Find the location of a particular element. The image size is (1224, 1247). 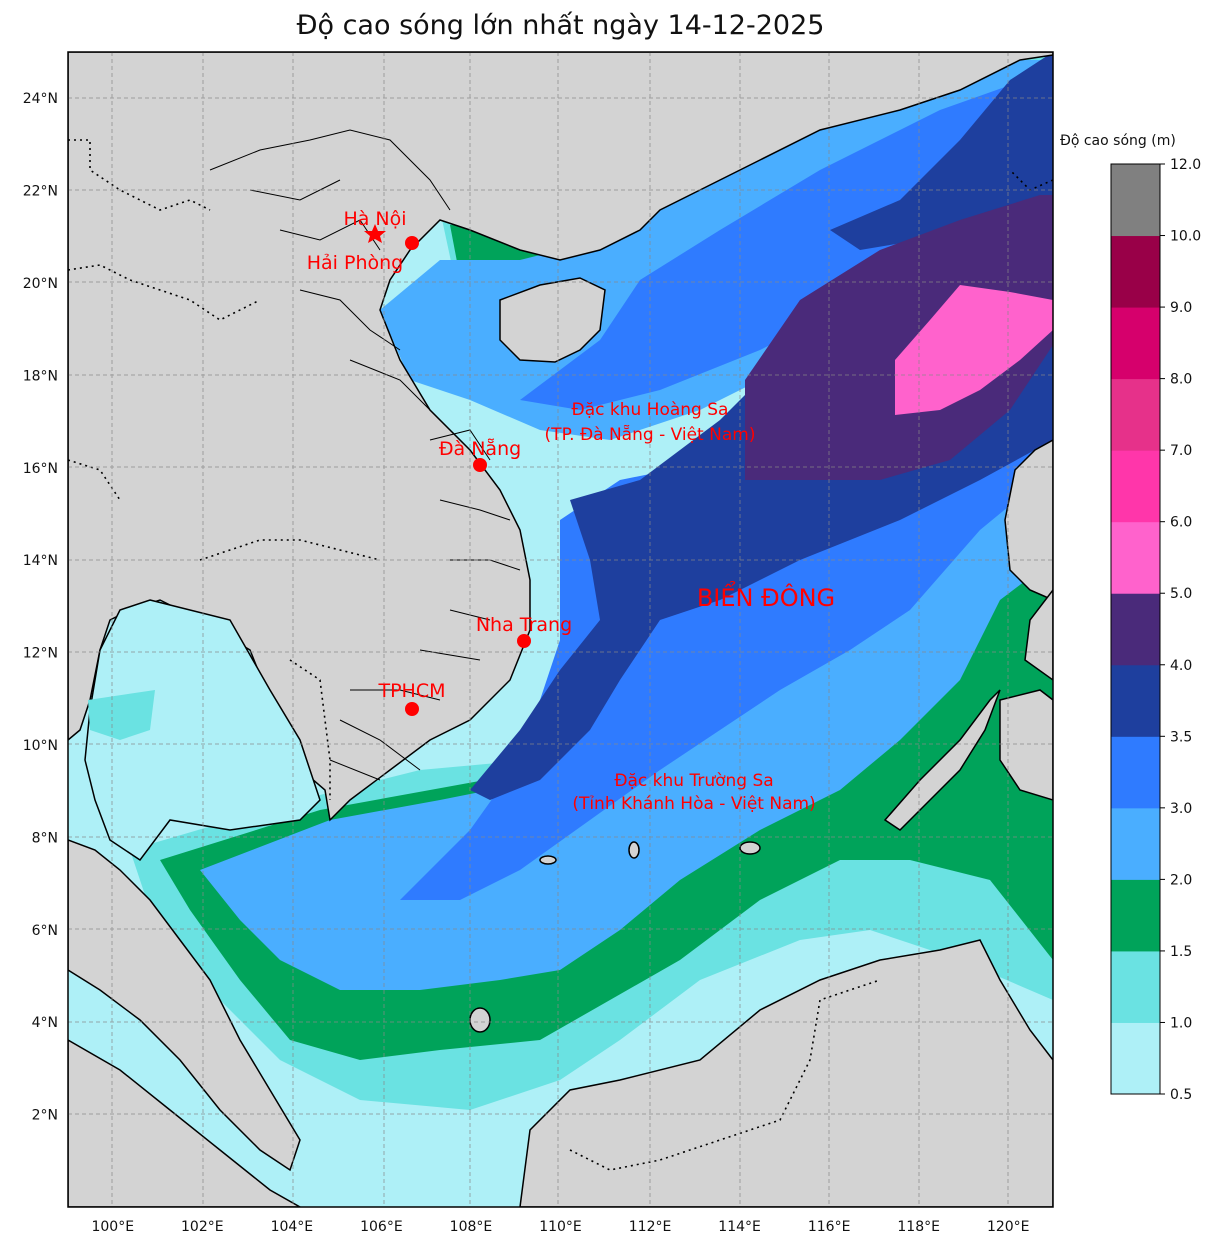

latitude-tick-label: 14°N is located at coordinates (40, 561).